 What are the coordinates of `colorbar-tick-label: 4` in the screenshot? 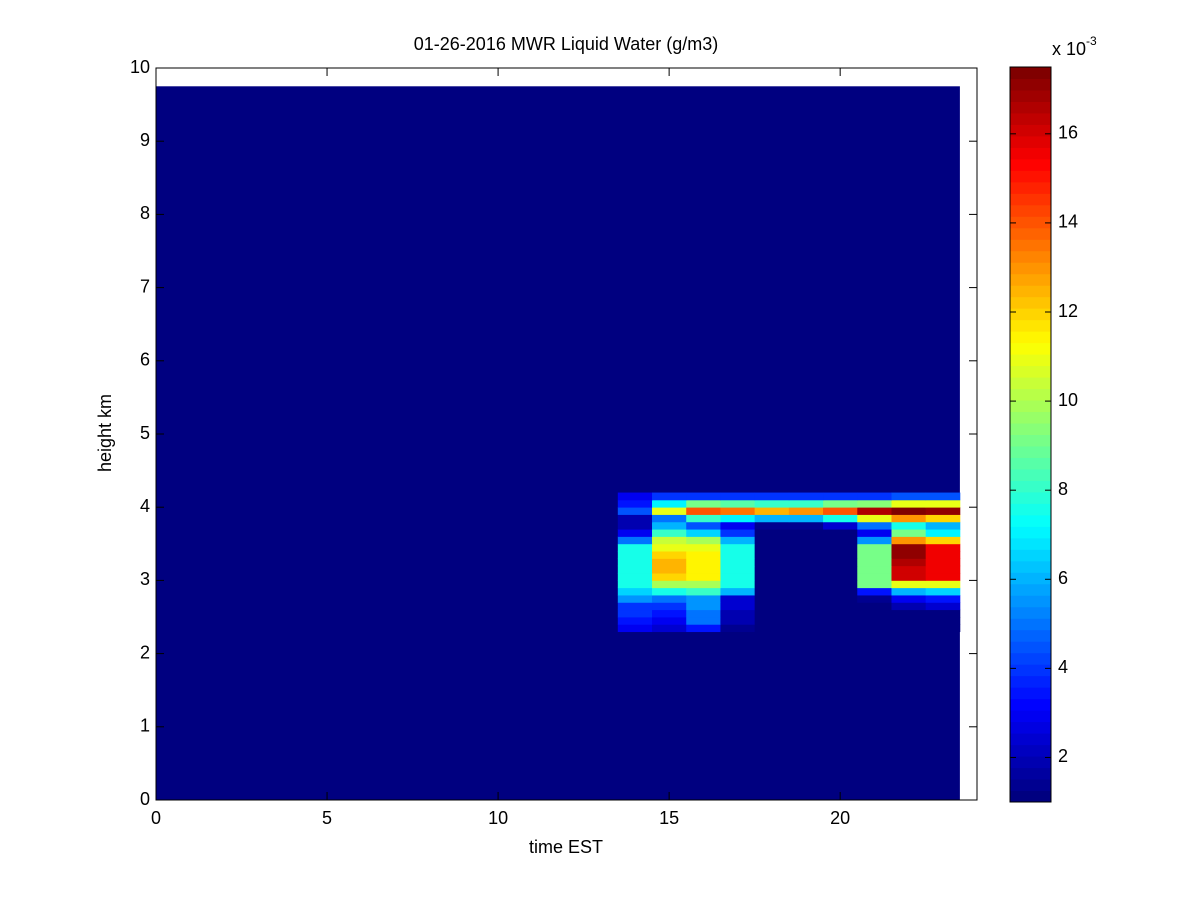 It's located at (1063, 667).